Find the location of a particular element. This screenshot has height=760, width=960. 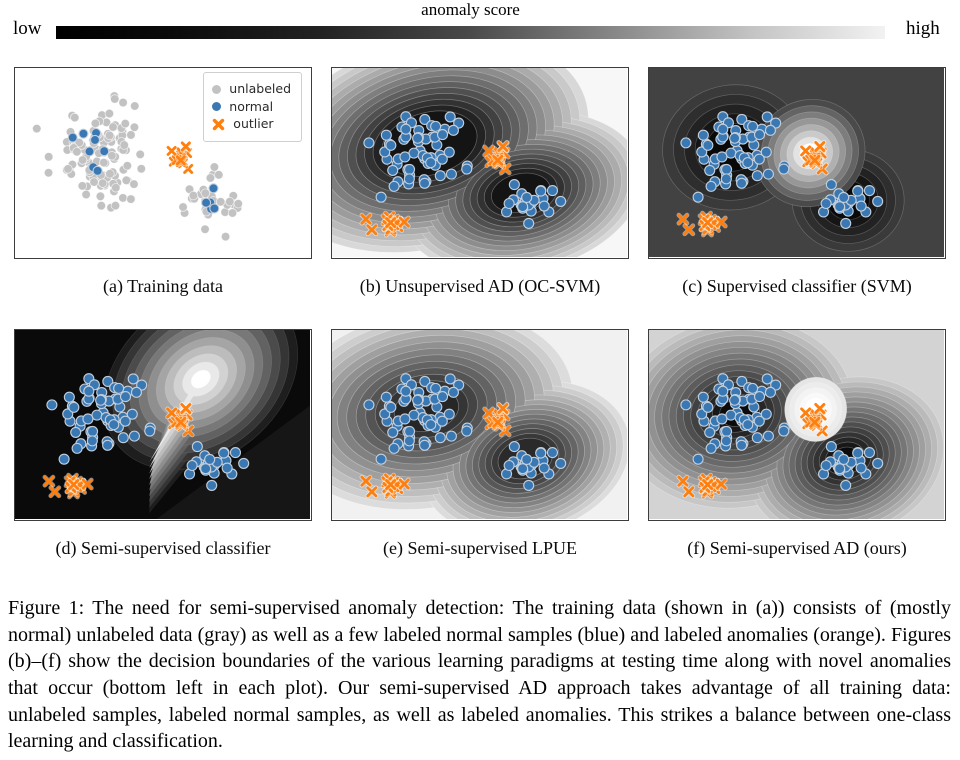

panel-f-semisupervised-ad is located at coordinates (797, 425).